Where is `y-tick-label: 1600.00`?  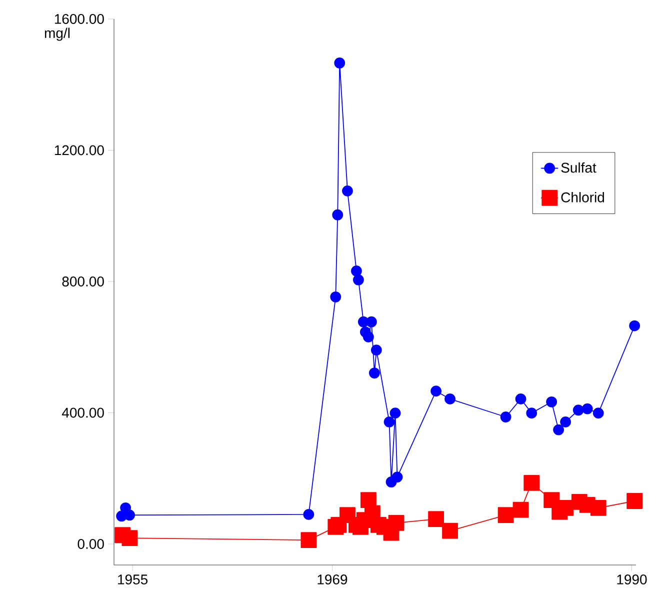
y-tick-label: 1600.00 is located at coordinates (79, 19).